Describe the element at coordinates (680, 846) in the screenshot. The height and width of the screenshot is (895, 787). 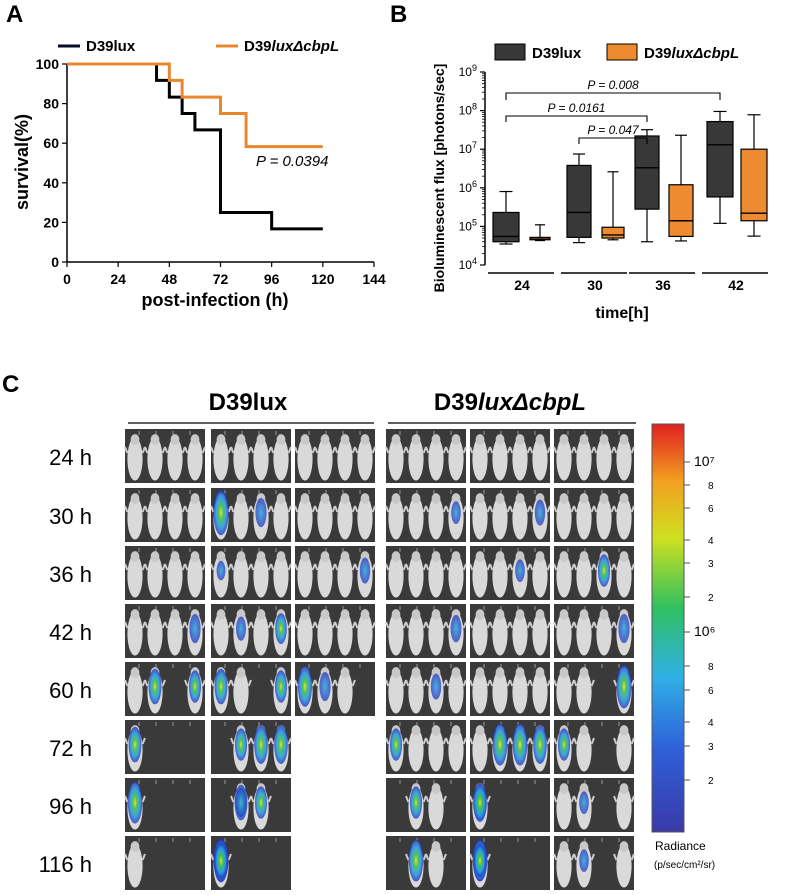
I see `colorbar-label: Radiance` at that location.